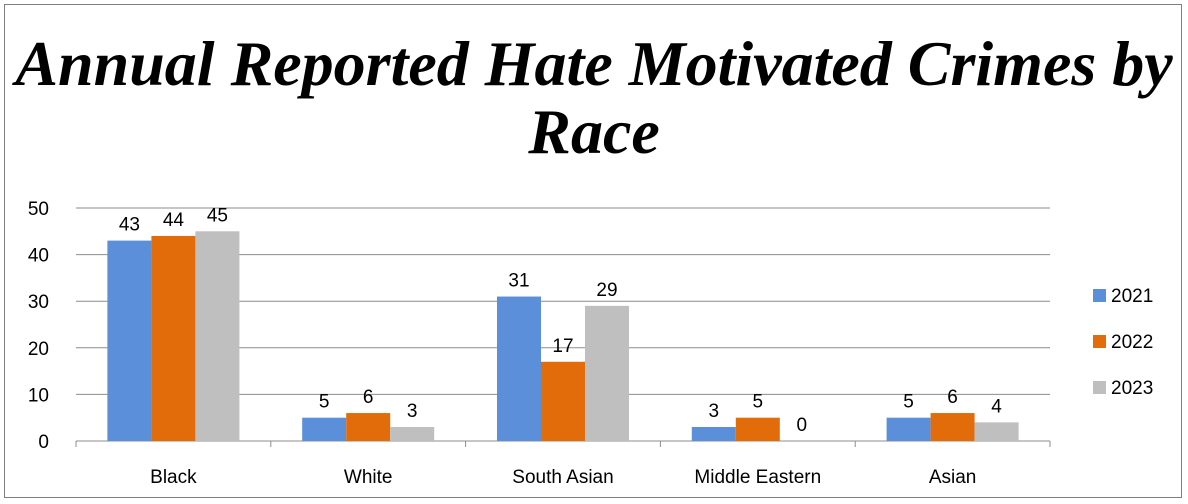  Describe the element at coordinates (38, 256) in the screenshot. I see `y-tick-label: 40` at that location.